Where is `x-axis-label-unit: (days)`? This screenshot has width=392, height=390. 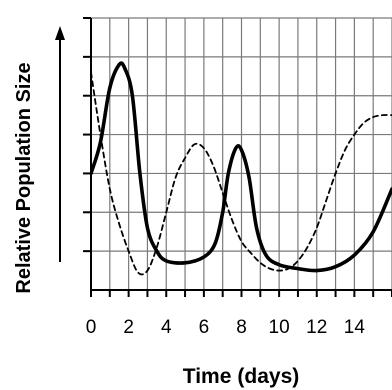
x-axis-label-unit: (days) is located at coordinates (268, 376).